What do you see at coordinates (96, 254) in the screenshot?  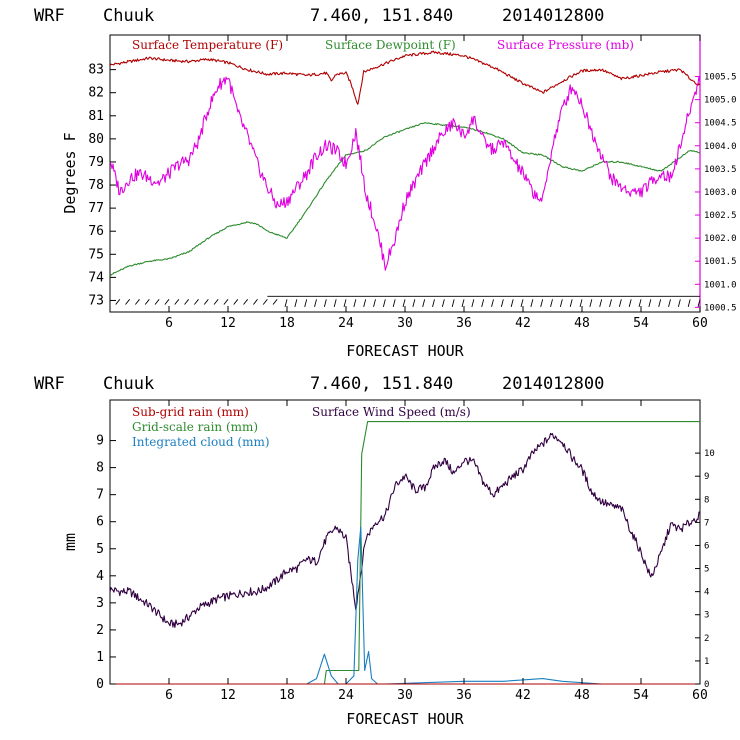 I see `y-tick-label: 75` at bounding box center [96, 254].